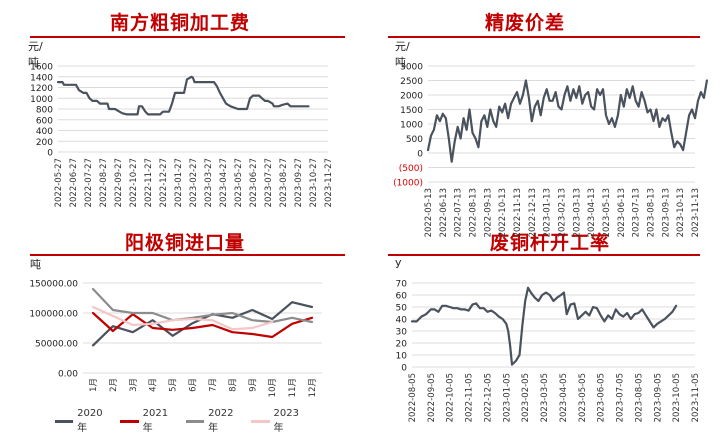 This screenshot has width=723, height=434. What do you see at coordinates (681, 212) in the screenshot?
I see `x-tick-label: 2023-10-13` at bounding box center [681, 212].